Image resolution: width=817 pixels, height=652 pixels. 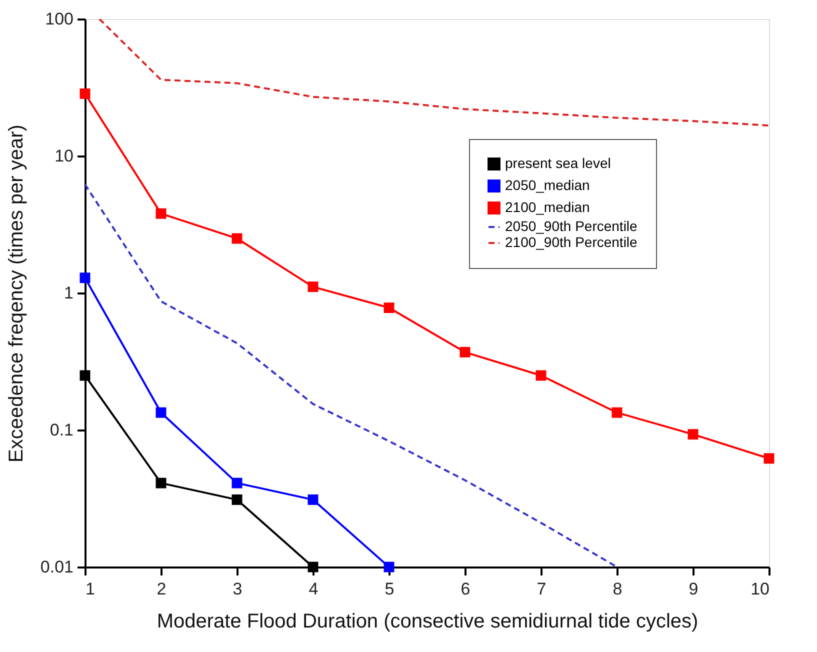 I want to click on x-tick-label: 1, so click(x=90, y=589).